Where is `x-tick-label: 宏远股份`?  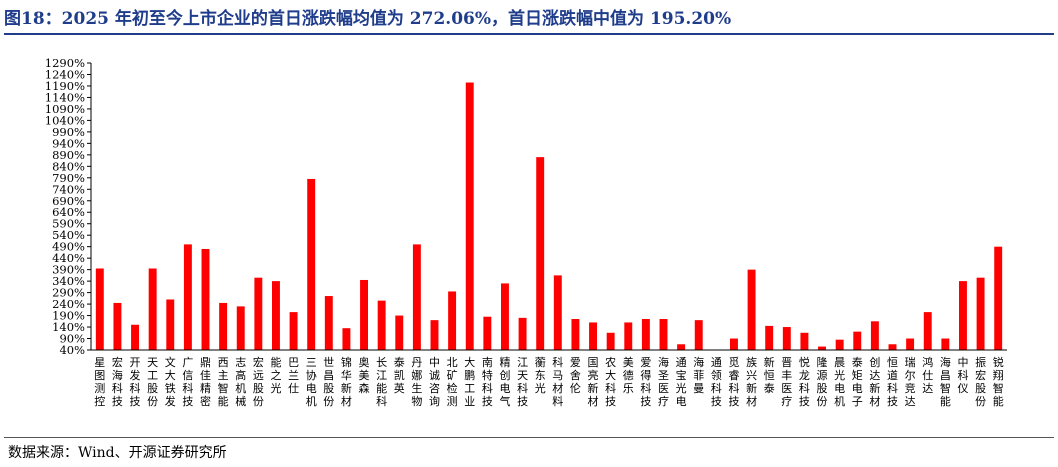
x-tick-label: 宏远股份 is located at coordinates (258, 381).